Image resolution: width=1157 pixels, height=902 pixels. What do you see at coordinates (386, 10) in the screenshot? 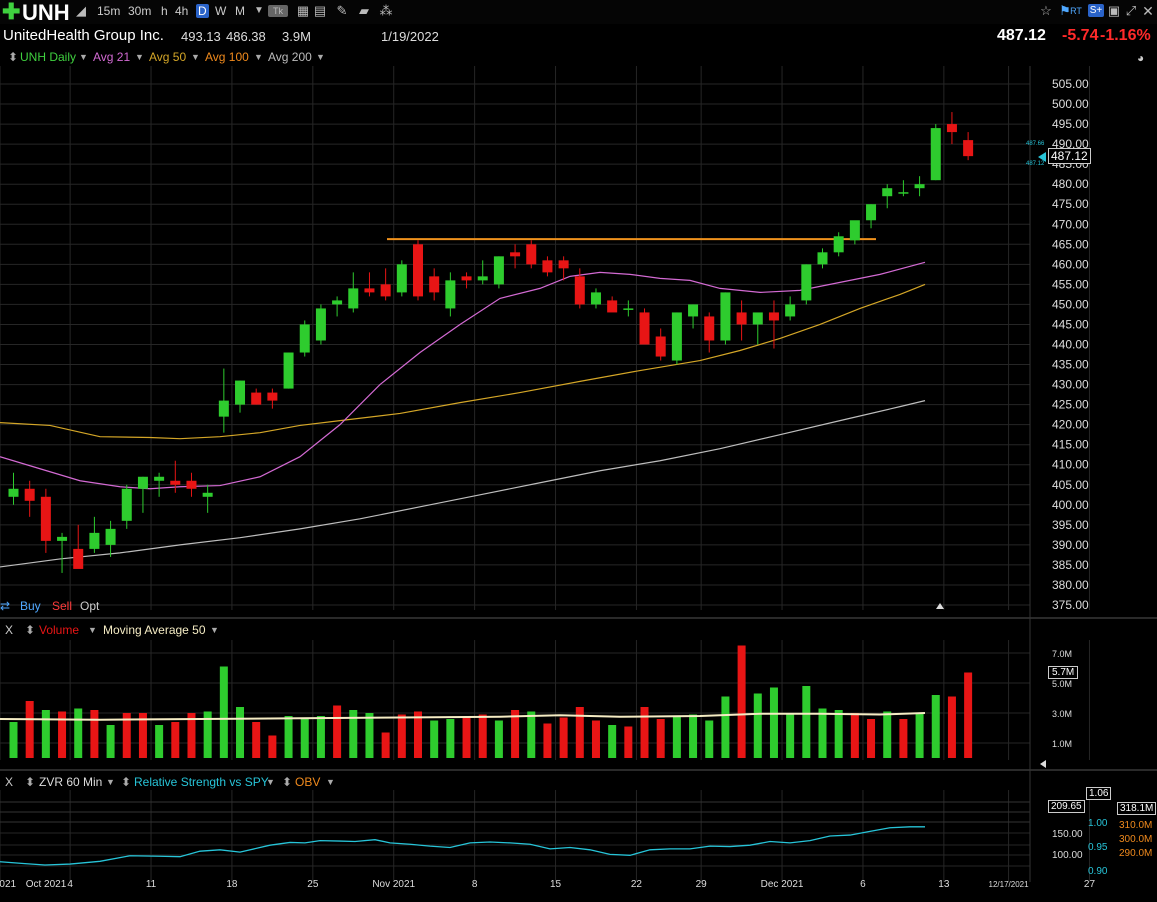
I see `share-icon: ⁂` at bounding box center [386, 10].